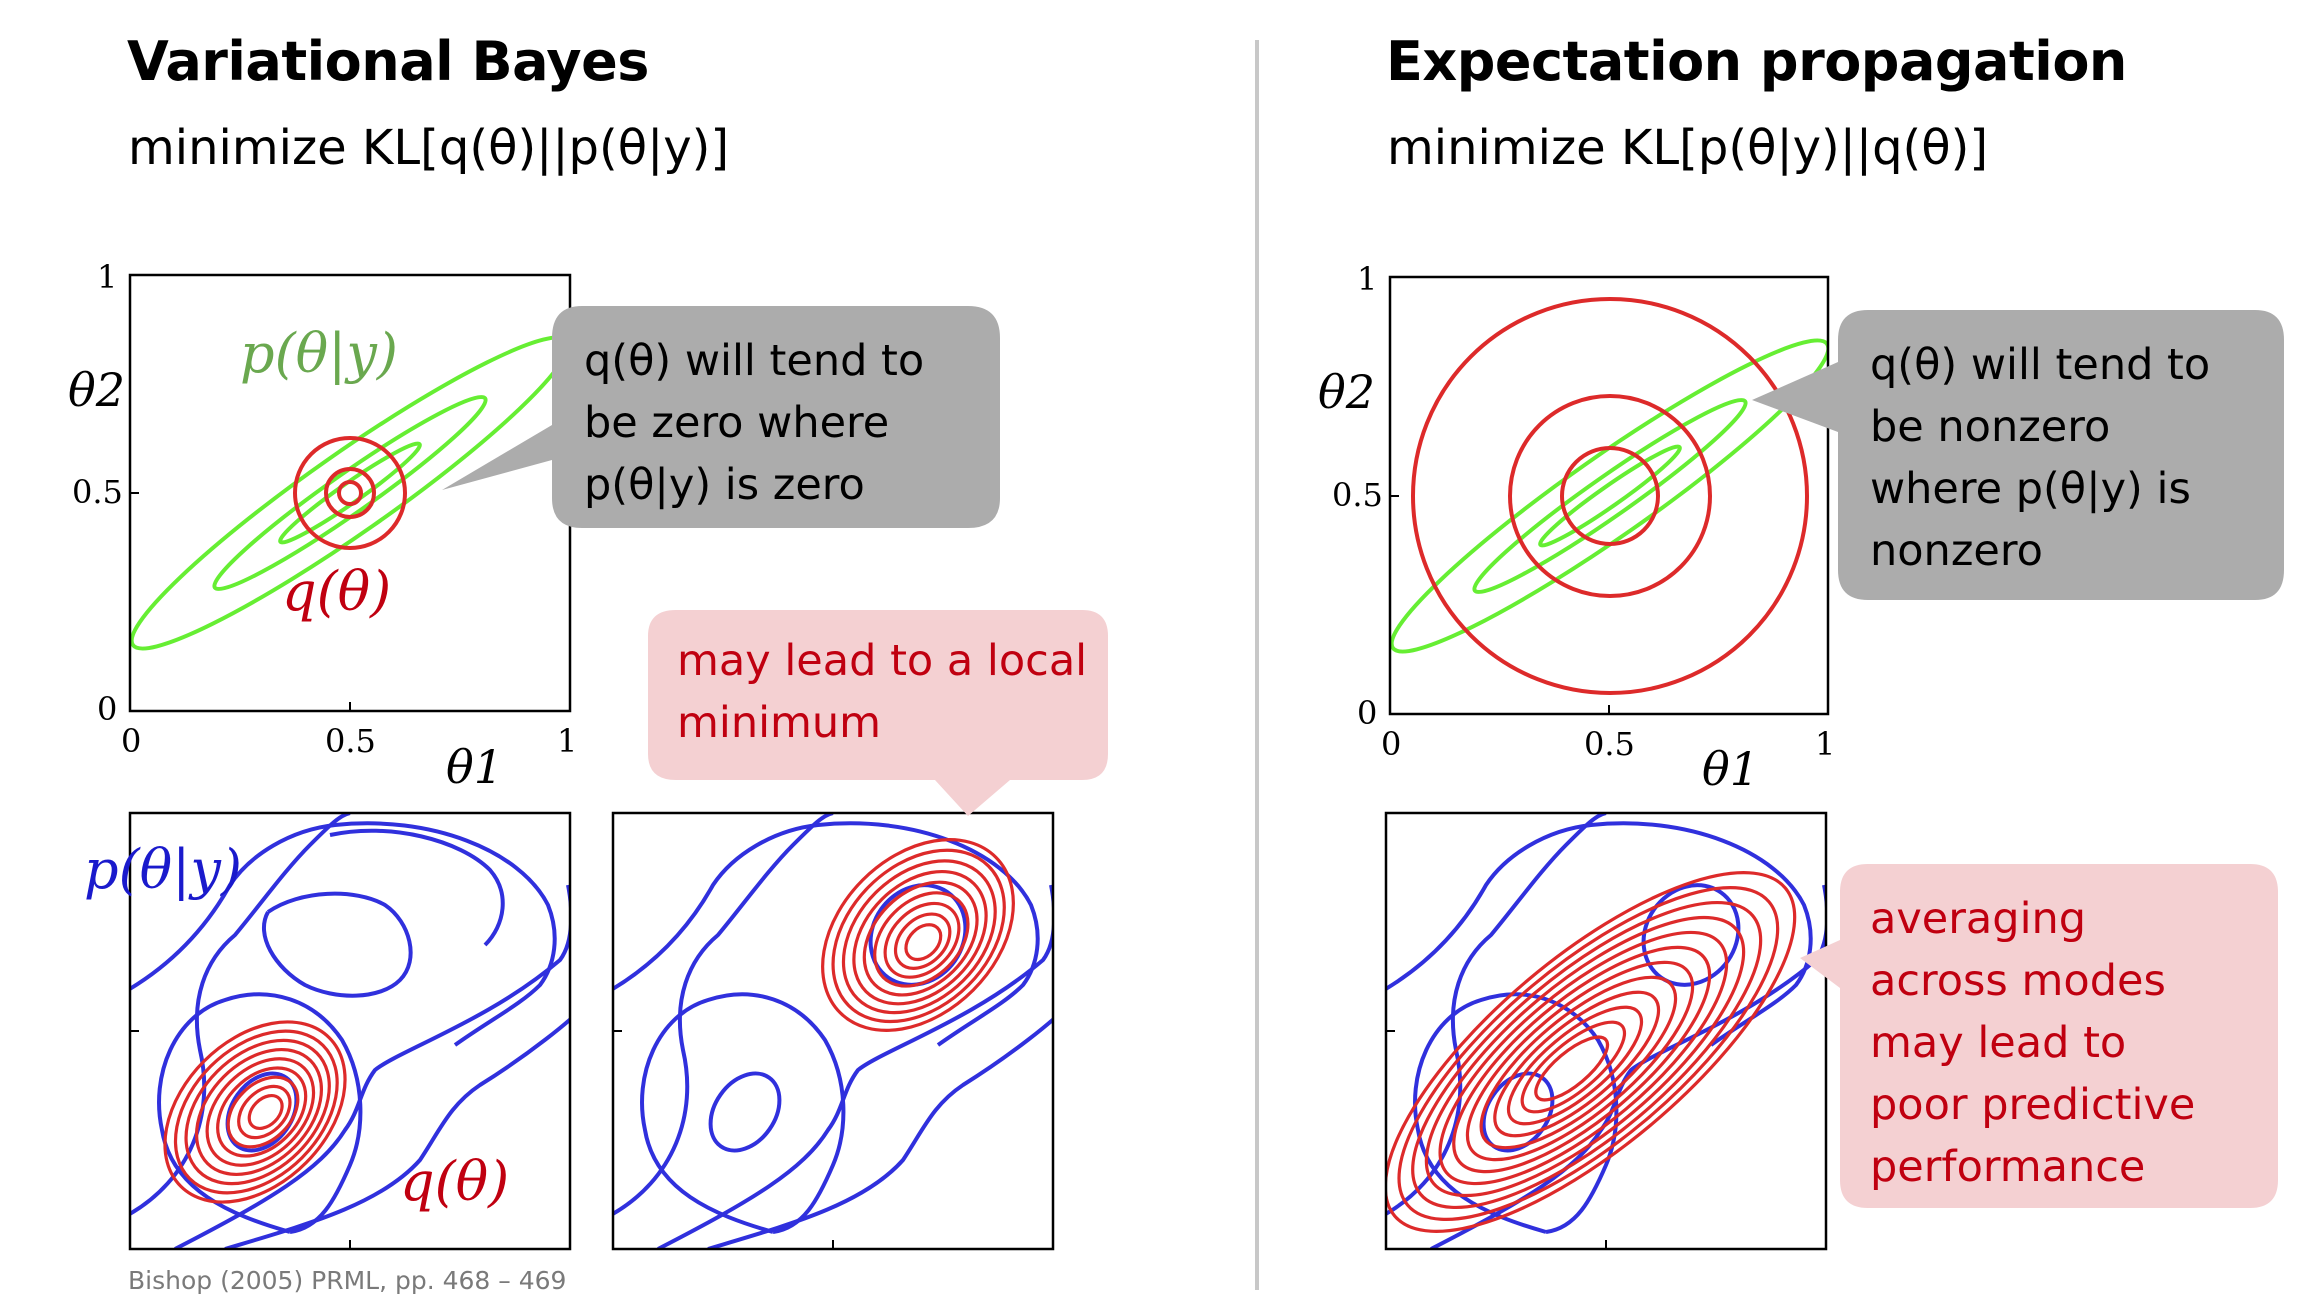 The width and height of the screenshot is (2312, 1314). I want to click on vb-gray-callout-line: be zero where, so click(737, 423).